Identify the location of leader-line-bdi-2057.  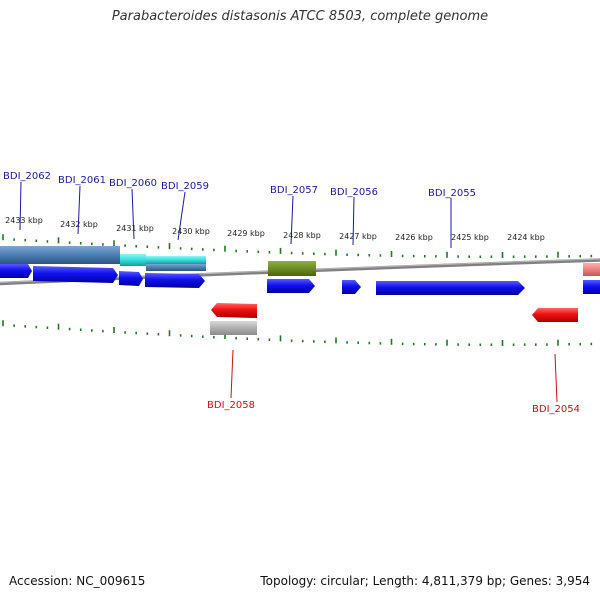
(292, 220).